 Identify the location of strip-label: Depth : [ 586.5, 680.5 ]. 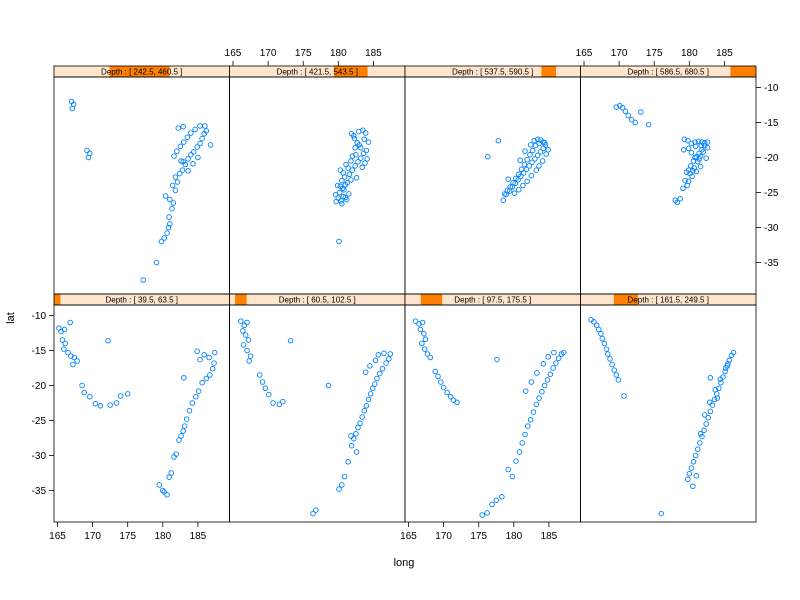
(668, 72).